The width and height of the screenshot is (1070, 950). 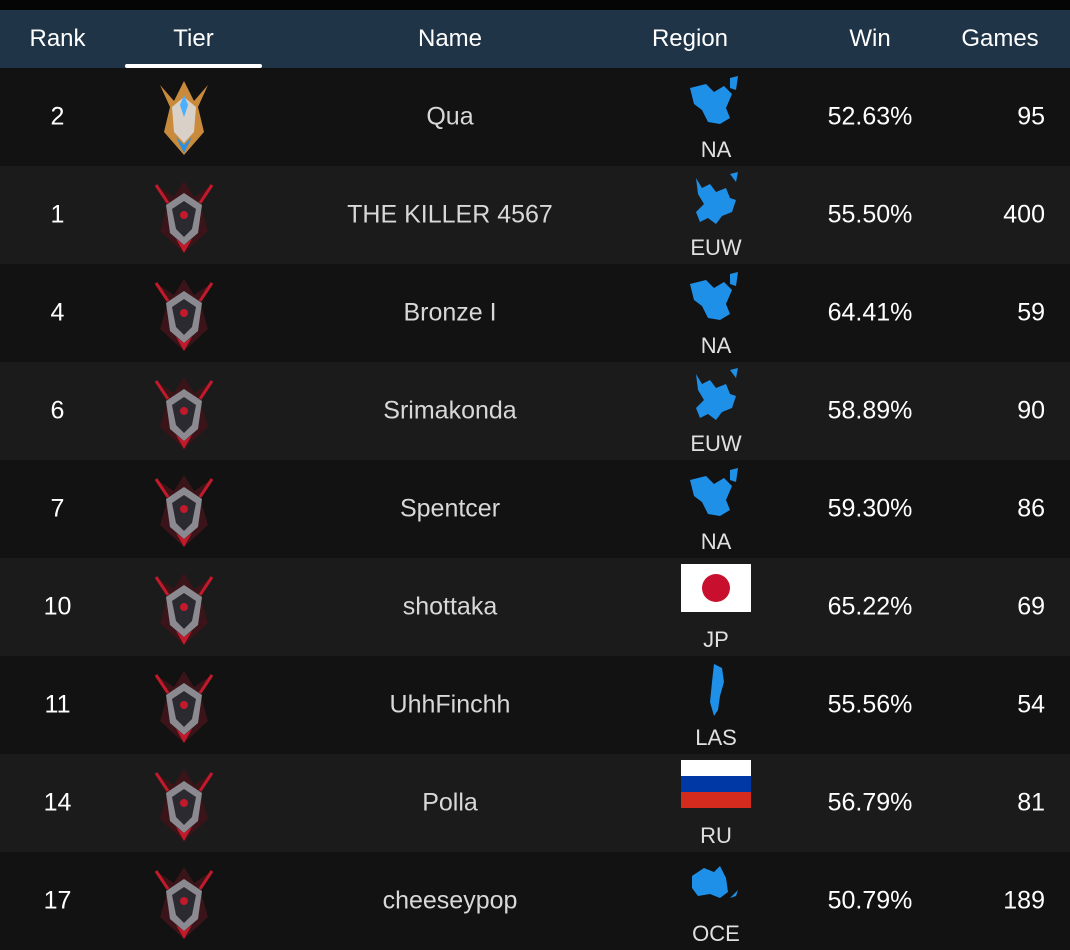 What do you see at coordinates (870, 312) in the screenshot?
I see `win-rate: 64.41%` at bounding box center [870, 312].